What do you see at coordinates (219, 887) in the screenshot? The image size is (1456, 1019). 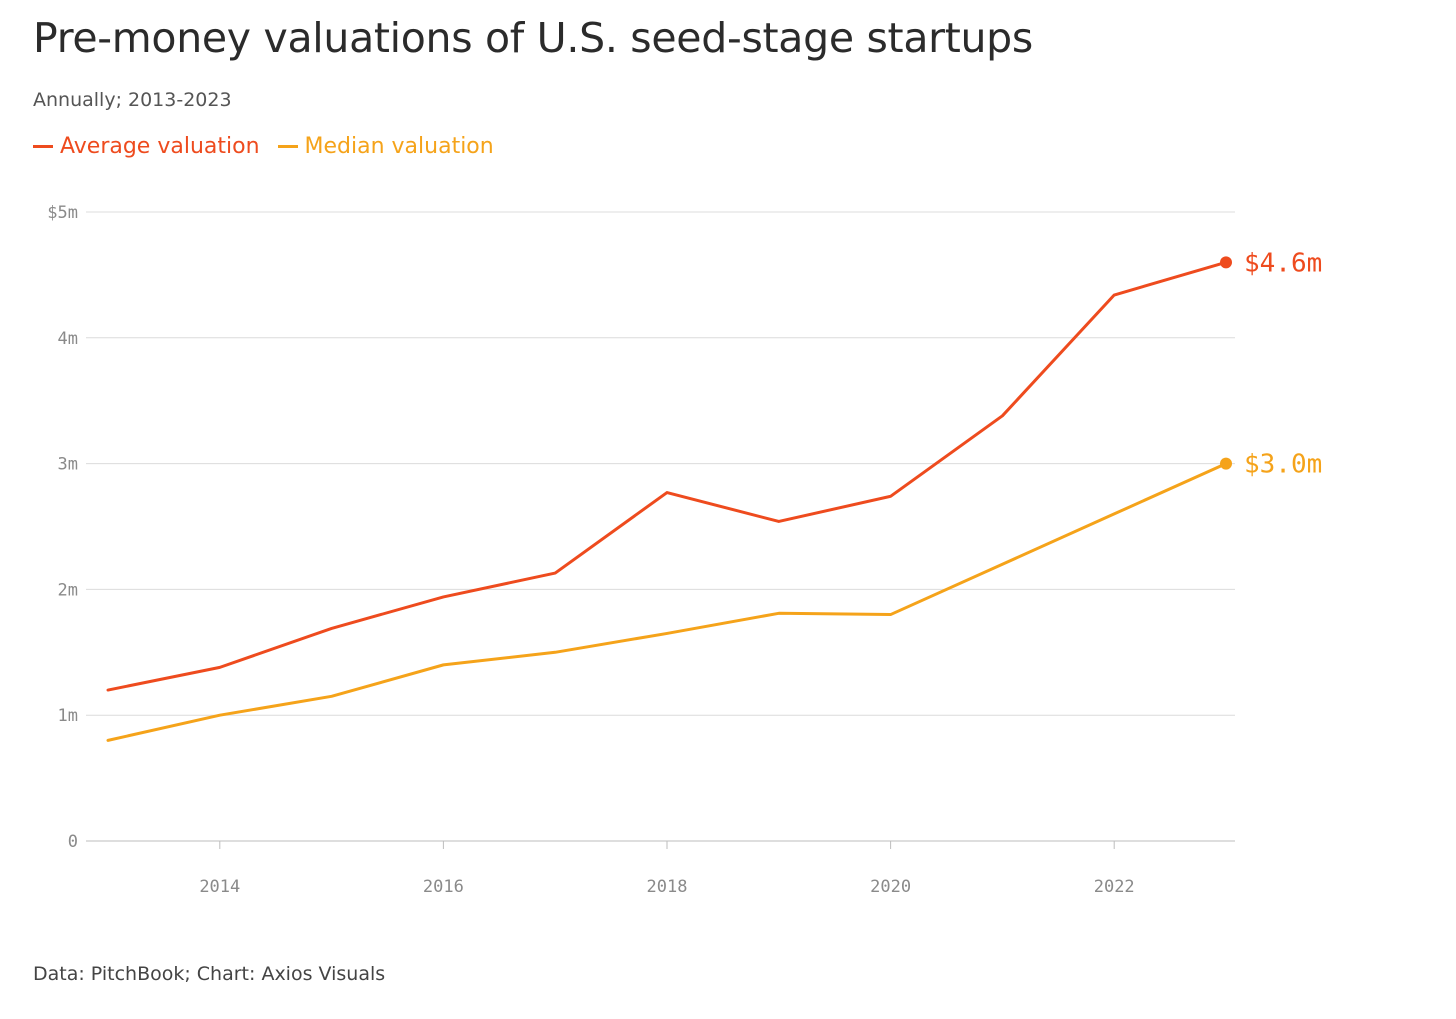 I see `x-tick-label: 2014` at bounding box center [219, 887].